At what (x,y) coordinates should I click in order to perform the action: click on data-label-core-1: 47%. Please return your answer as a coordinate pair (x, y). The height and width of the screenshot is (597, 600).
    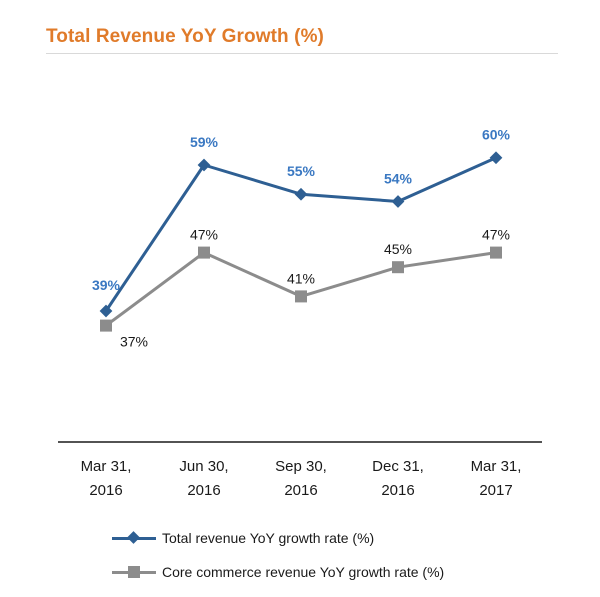
    Looking at the image, I should click on (204, 235).